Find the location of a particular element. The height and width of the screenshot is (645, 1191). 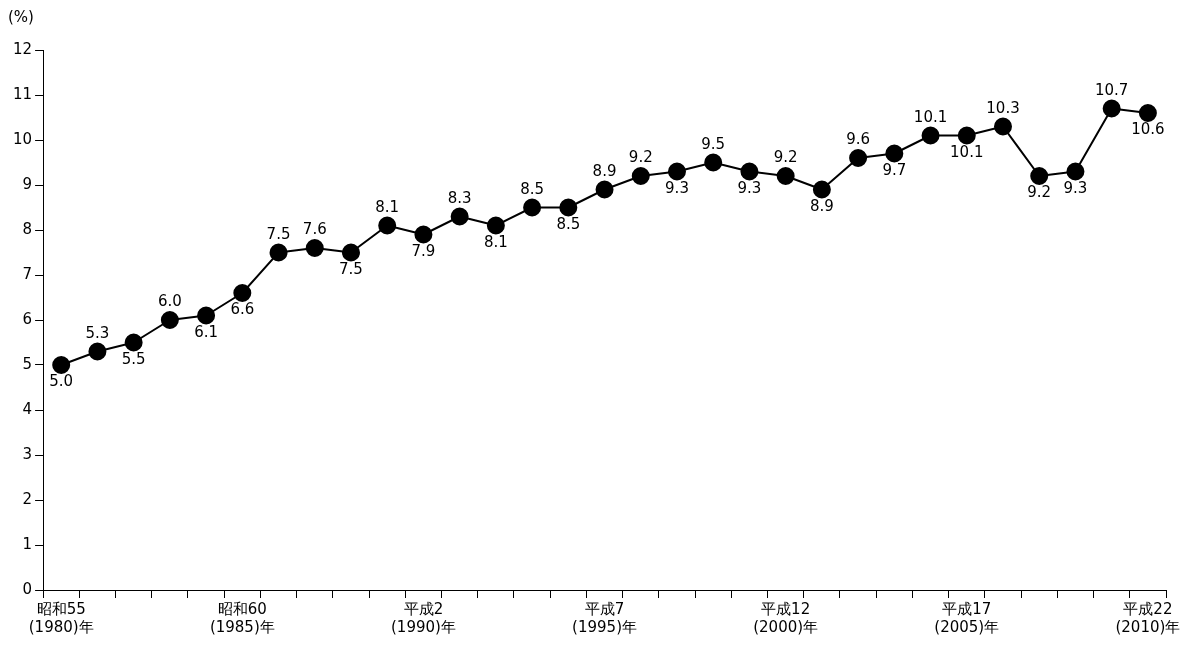

y-tick-label: 10 is located at coordinates (22, 138).